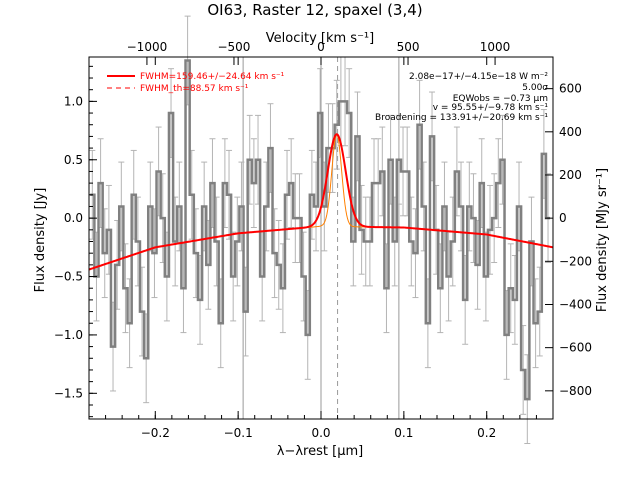 This screenshot has width=640, height=480. Describe the element at coordinates (491, 108) in the screenshot. I see `annotation-velocity: v = 95.55+/−9.78 km s⁻¹` at that location.